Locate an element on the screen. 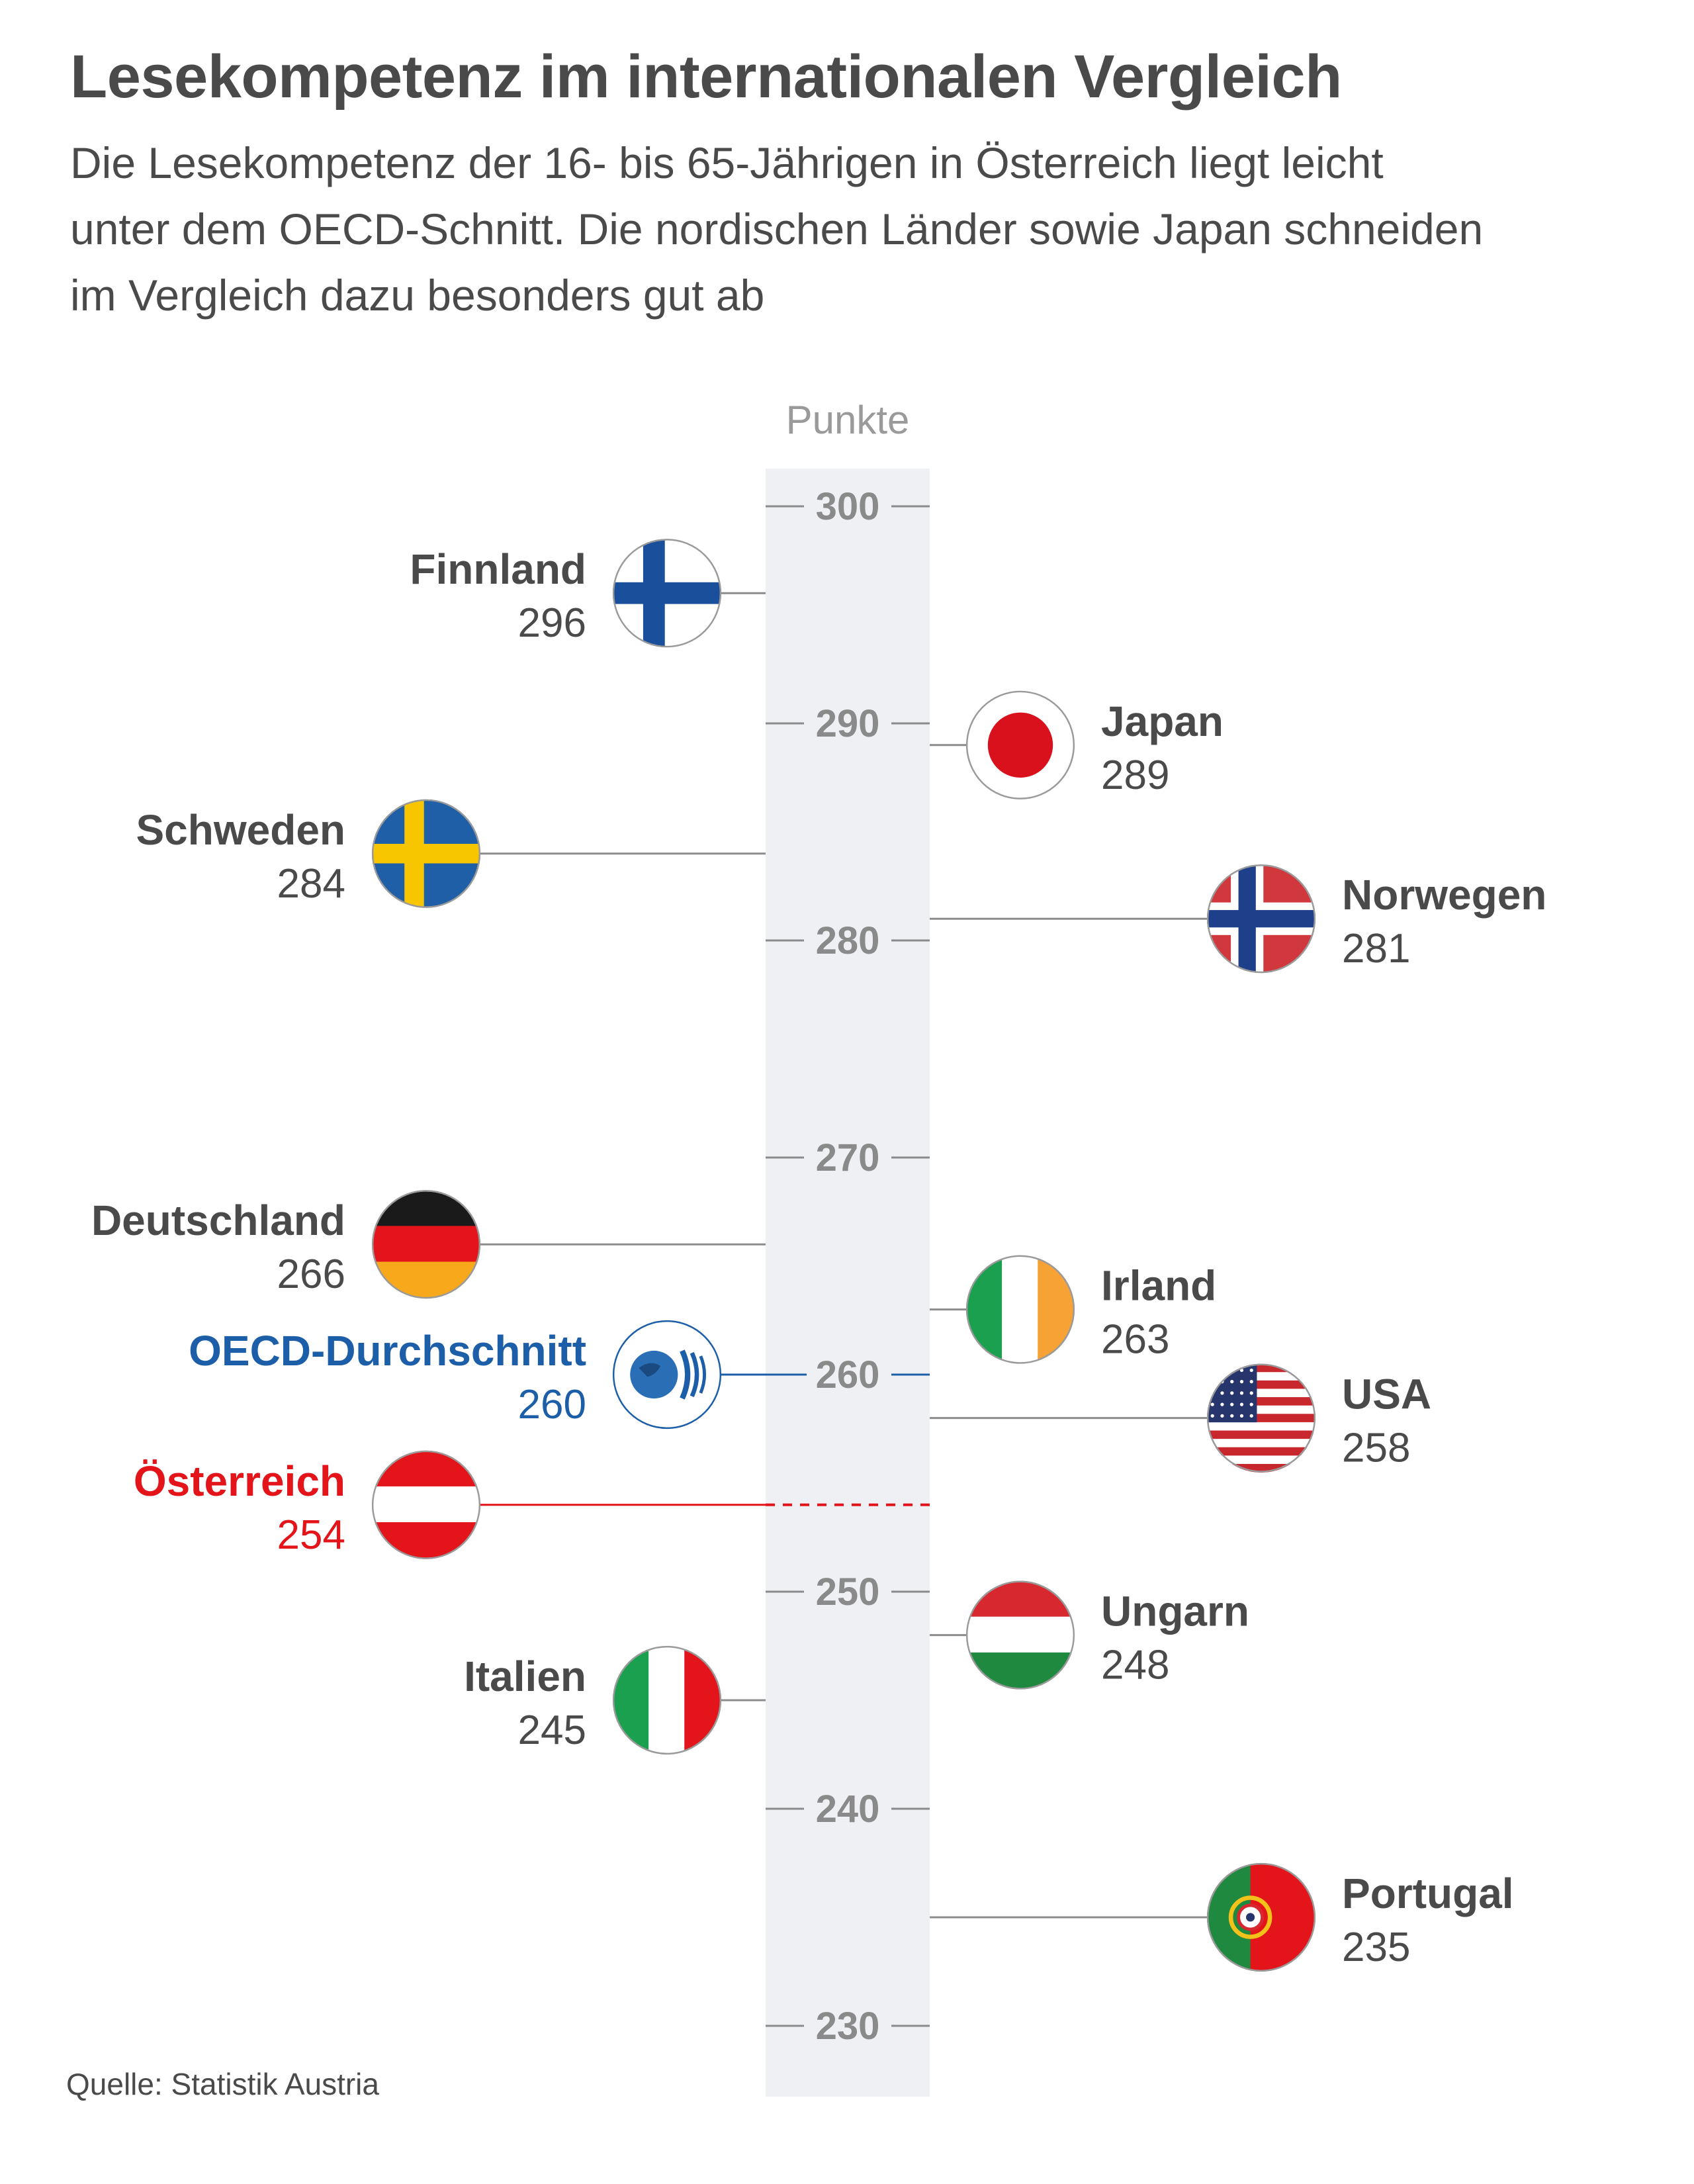 Image resolution: width=1694 pixels, height=2184 pixels. norway-flag-icon is located at coordinates (1261, 919).